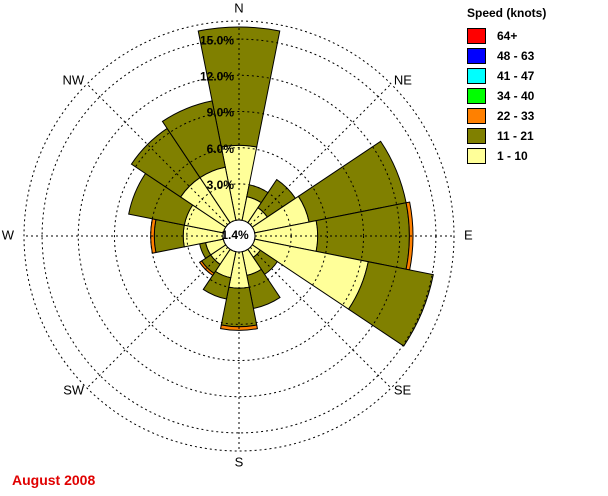 The width and height of the screenshot is (608, 496). What do you see at coordinates (390, 304) in the screenshot?
I see `petal-segment-ese` at bounding box center [390, 304].